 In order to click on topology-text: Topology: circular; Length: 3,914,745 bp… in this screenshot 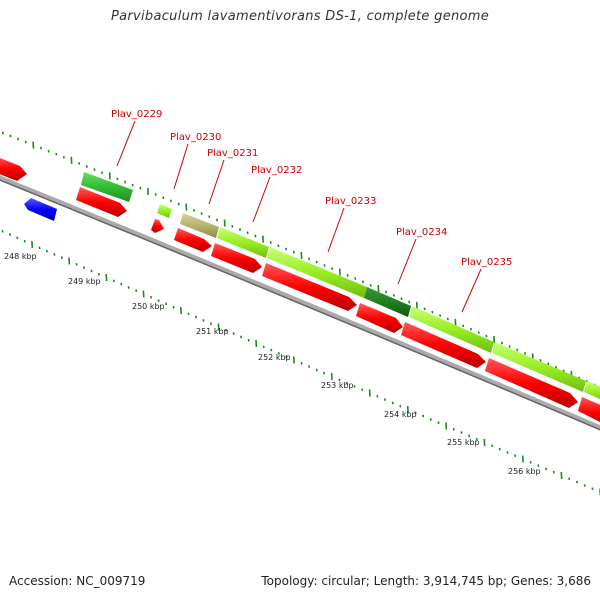, I will do `click(426, 581)`.